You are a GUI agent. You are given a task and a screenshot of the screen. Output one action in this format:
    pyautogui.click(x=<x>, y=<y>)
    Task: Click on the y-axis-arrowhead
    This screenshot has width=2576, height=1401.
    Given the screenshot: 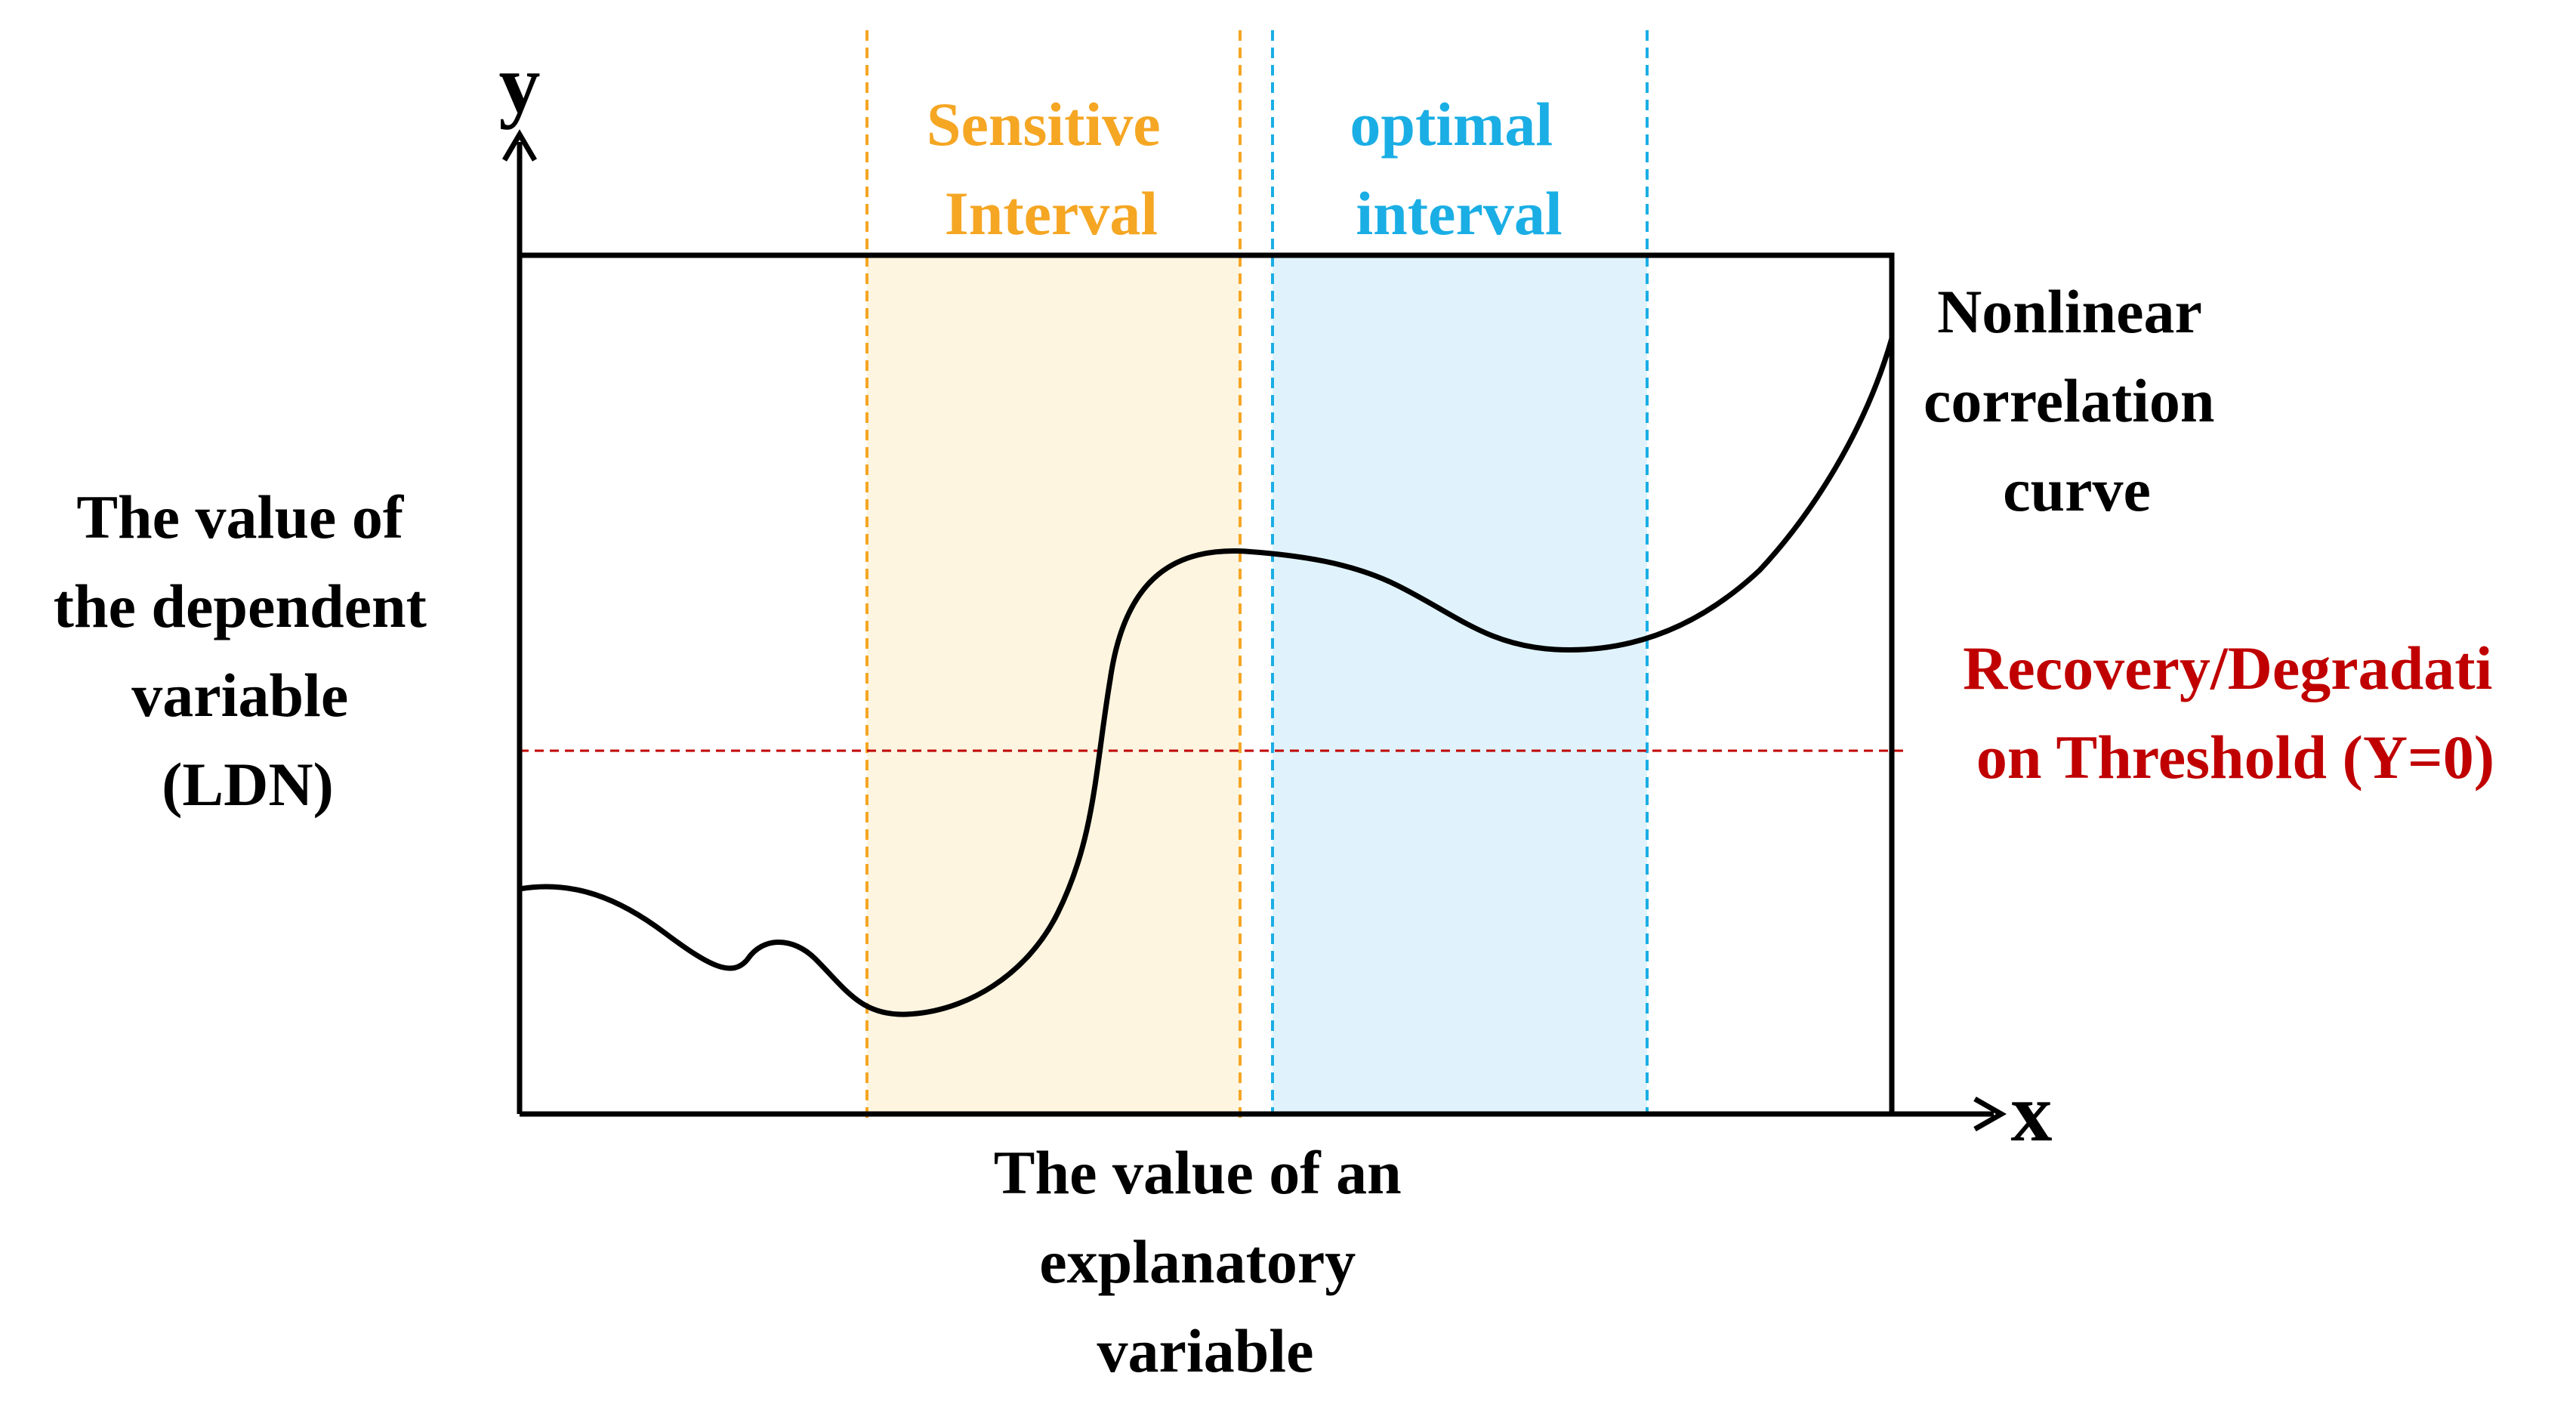 What is the action you would take?
    pyautogui.click(x=519, y=145)
    